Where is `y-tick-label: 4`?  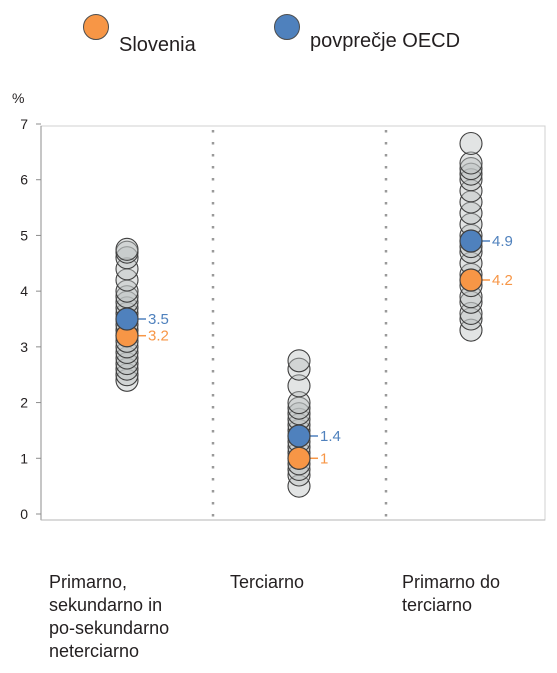
y-tick-label: 4 is located at coordinates (24, 291).